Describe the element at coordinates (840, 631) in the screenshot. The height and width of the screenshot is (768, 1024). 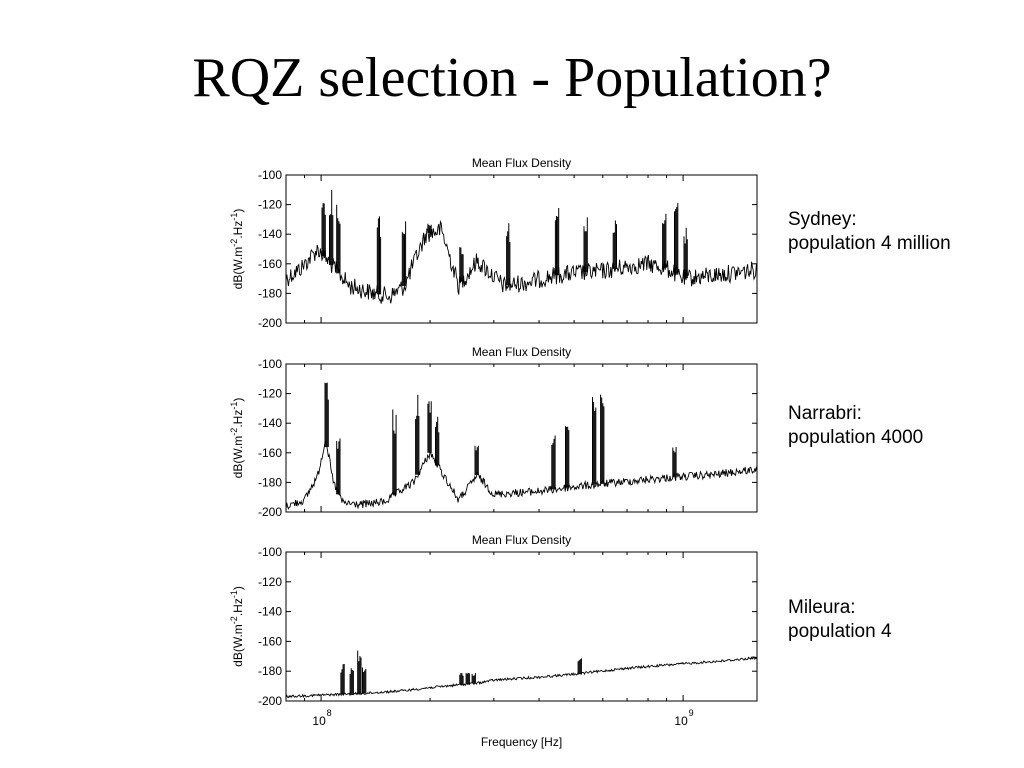
I see `caption-population: population 4` at that location.